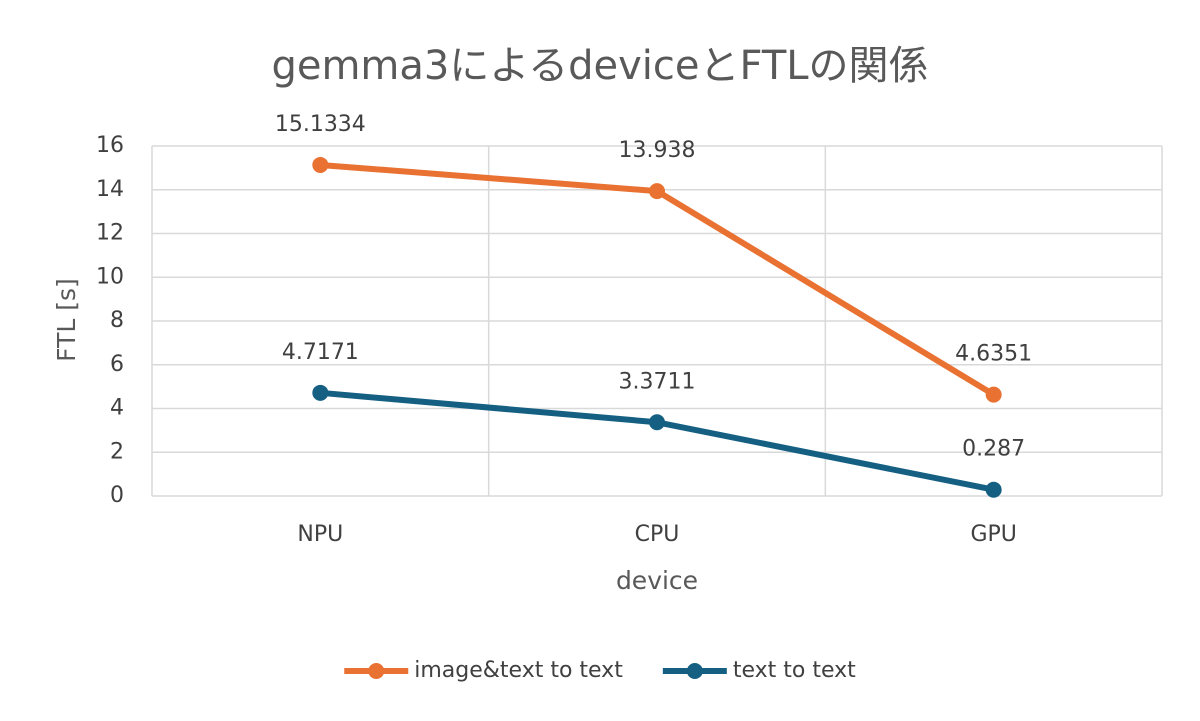  I want to click on y-tick-label: 4, so click(117, 408).